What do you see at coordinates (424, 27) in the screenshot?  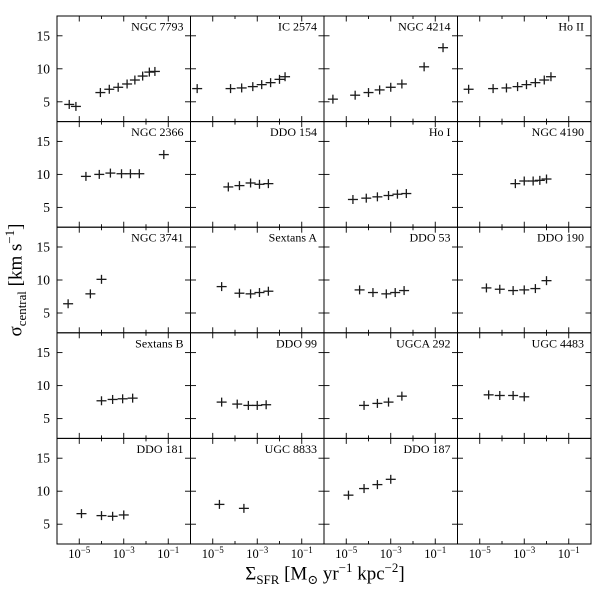 I see `panel-title: NGC 4214` at bounding box center [424, 27].